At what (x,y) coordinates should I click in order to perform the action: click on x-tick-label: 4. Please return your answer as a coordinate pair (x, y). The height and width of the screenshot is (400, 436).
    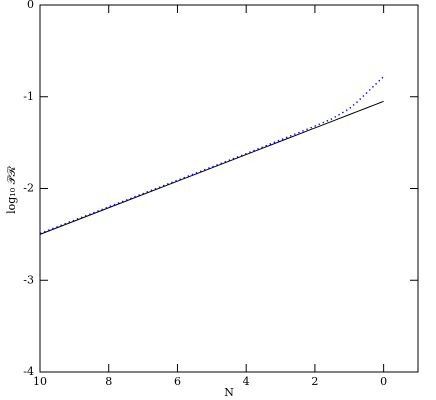
    Looking at the image, I should click on (246, 381).